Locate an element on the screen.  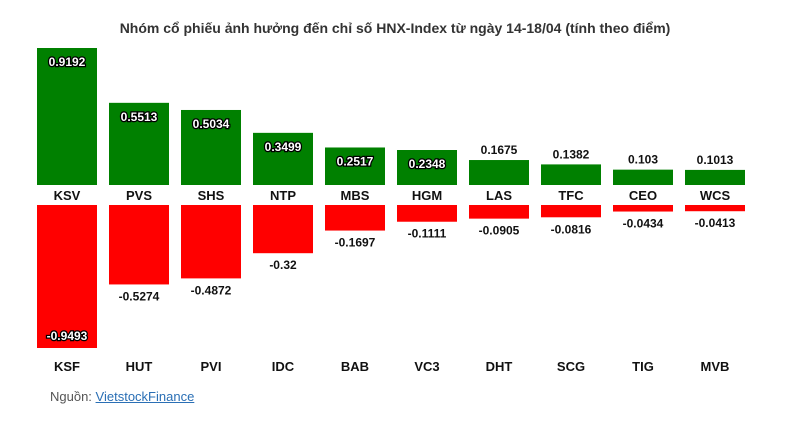
source-prefix: Nguồn: is located at coordinates (73, 396).